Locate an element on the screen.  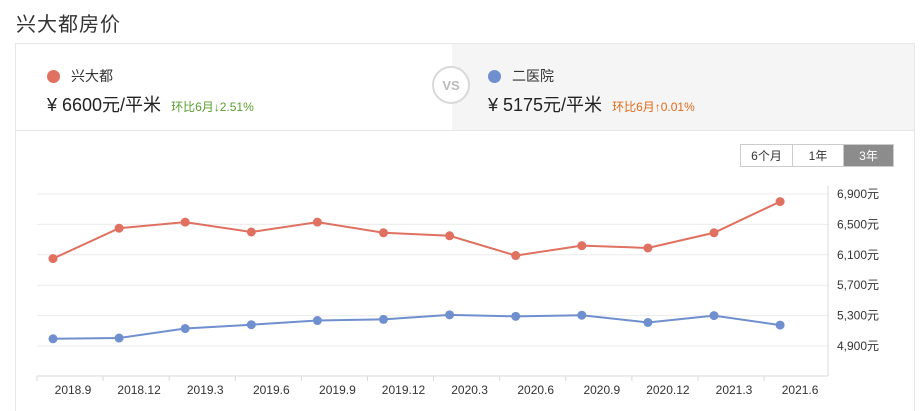
range-tabs: 6个月 1年 3年 is located at coordinates (817, 155).